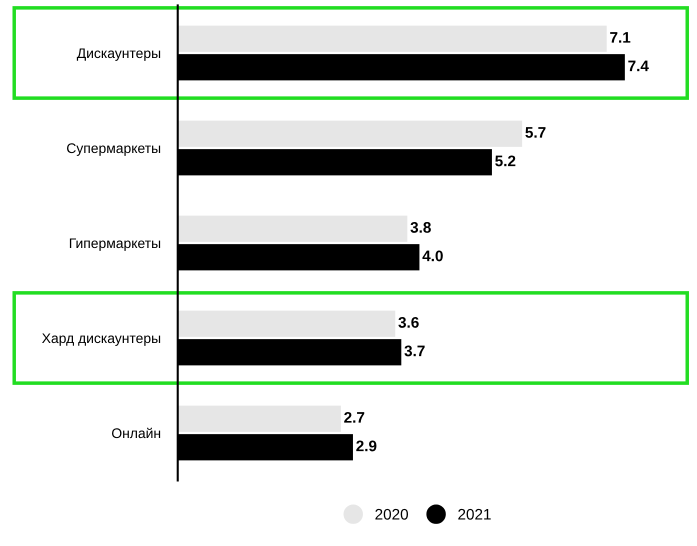 This screenshot has height=546, width=697. I want to click on data-label: 3.7, so click(414, 351).